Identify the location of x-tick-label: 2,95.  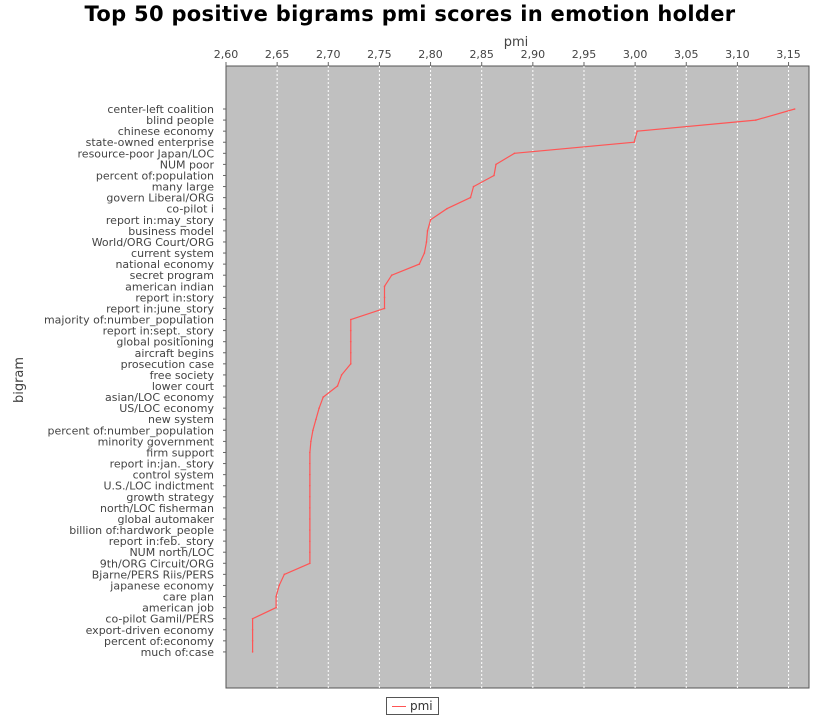
(584, 54).